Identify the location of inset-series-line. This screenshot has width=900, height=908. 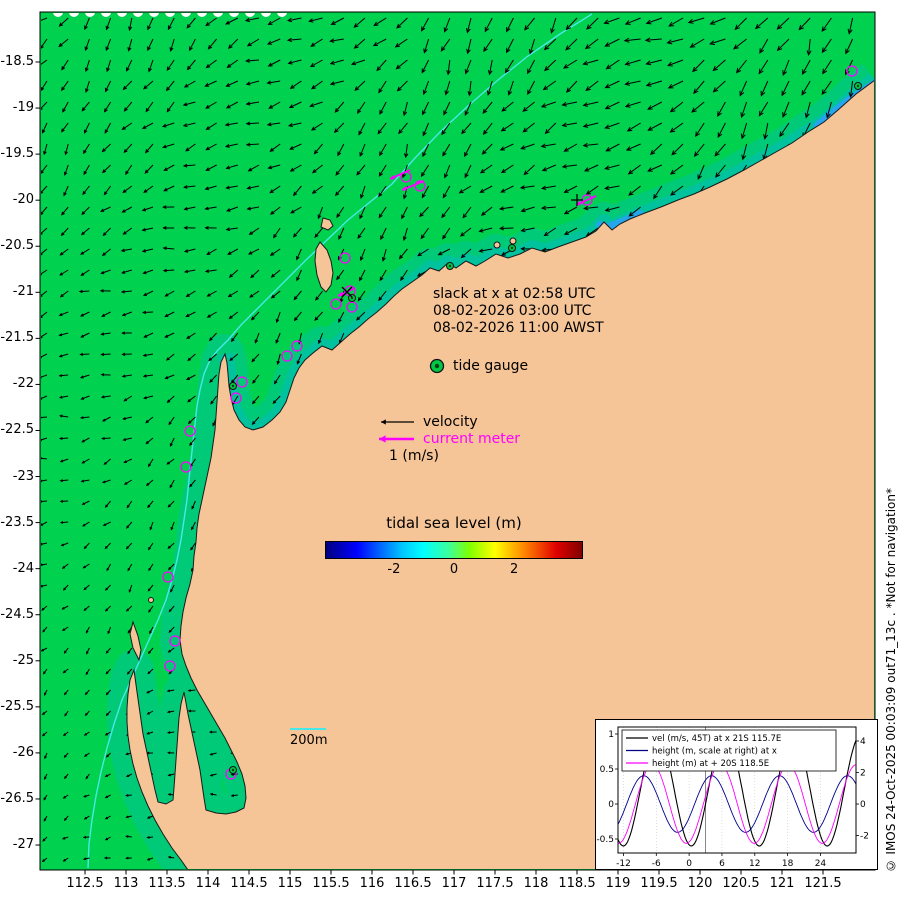
(737, 804).